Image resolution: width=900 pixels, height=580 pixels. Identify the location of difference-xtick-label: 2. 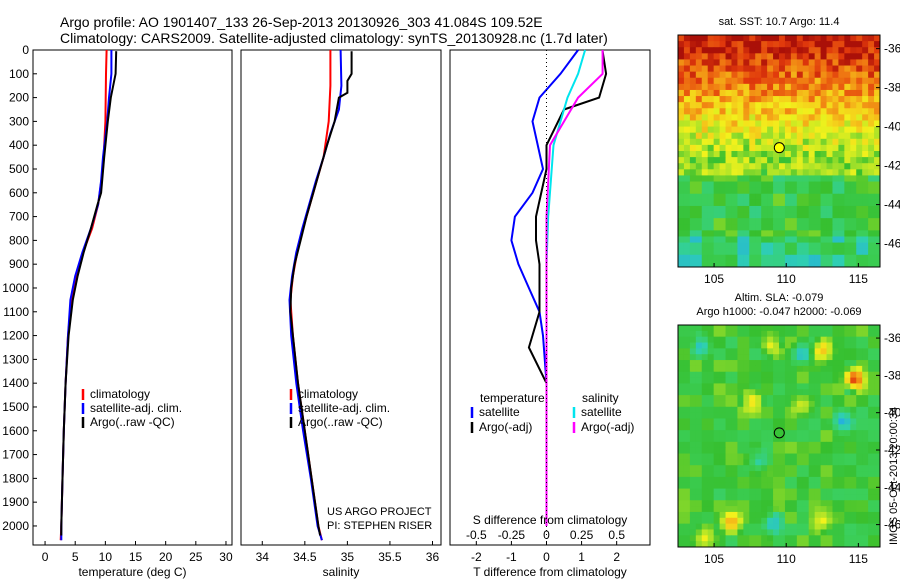
(616, 557).